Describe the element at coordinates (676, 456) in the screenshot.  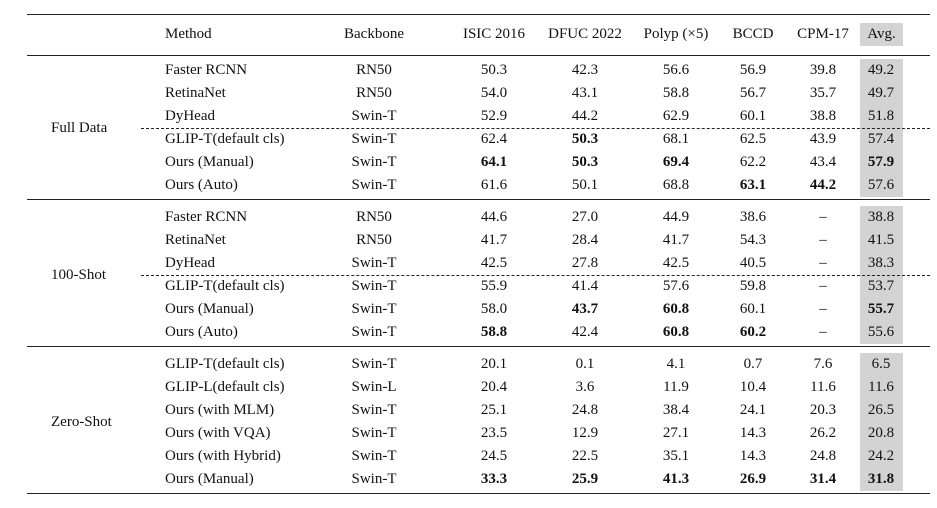
I see `value-cell: 35.1` at that location.